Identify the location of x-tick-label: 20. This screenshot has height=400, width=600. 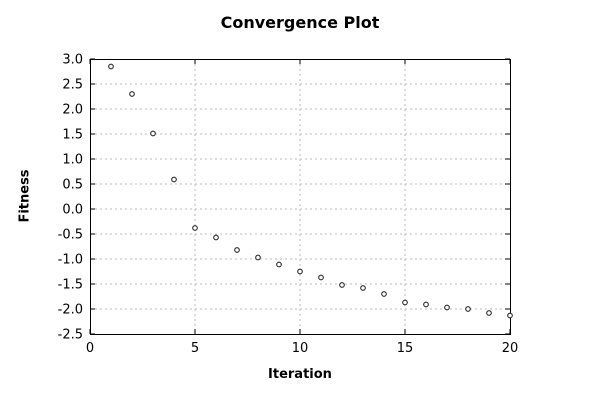
(510, 348).